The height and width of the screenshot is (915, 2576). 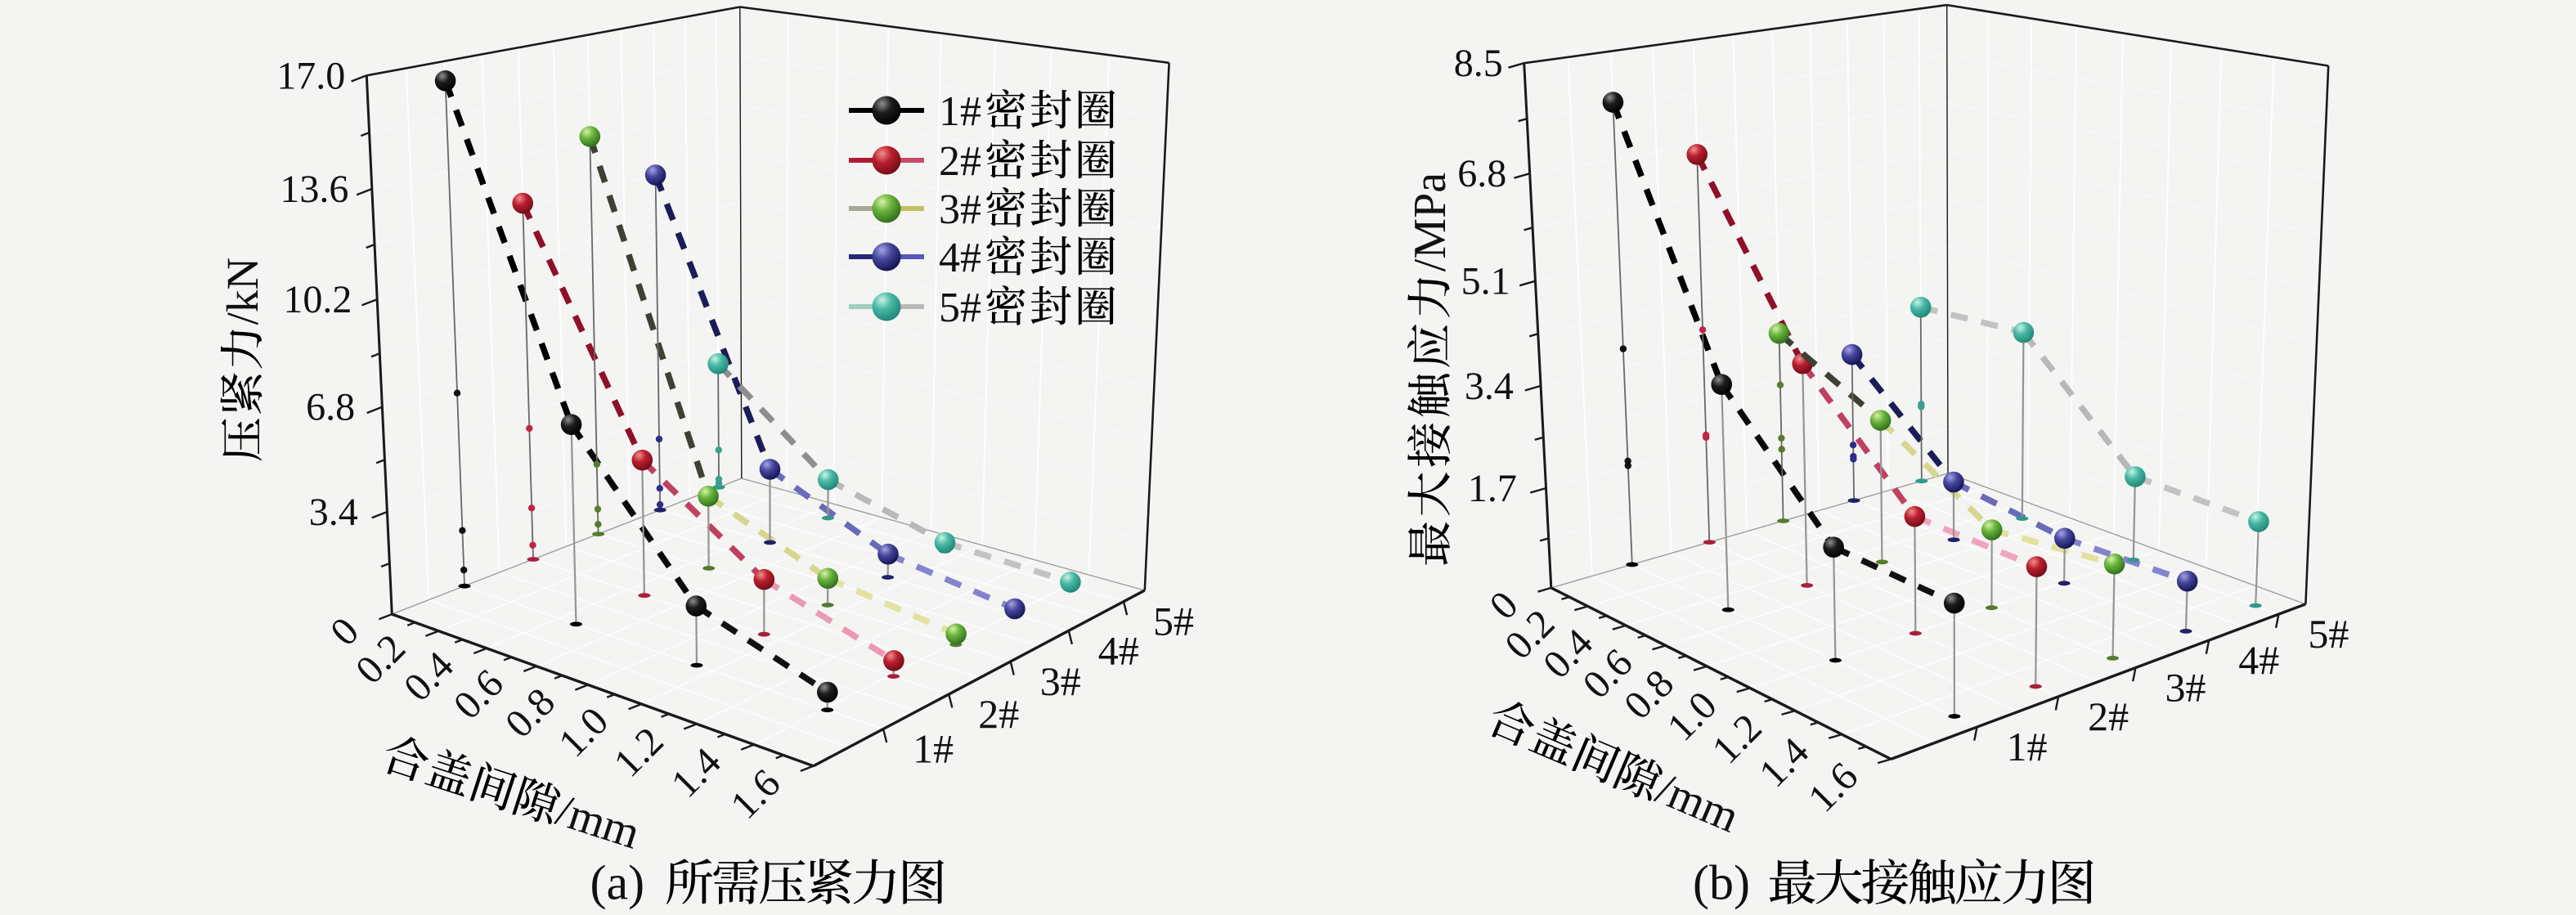 I want to click on svg-text: (b), so click(x=1721, y=883).